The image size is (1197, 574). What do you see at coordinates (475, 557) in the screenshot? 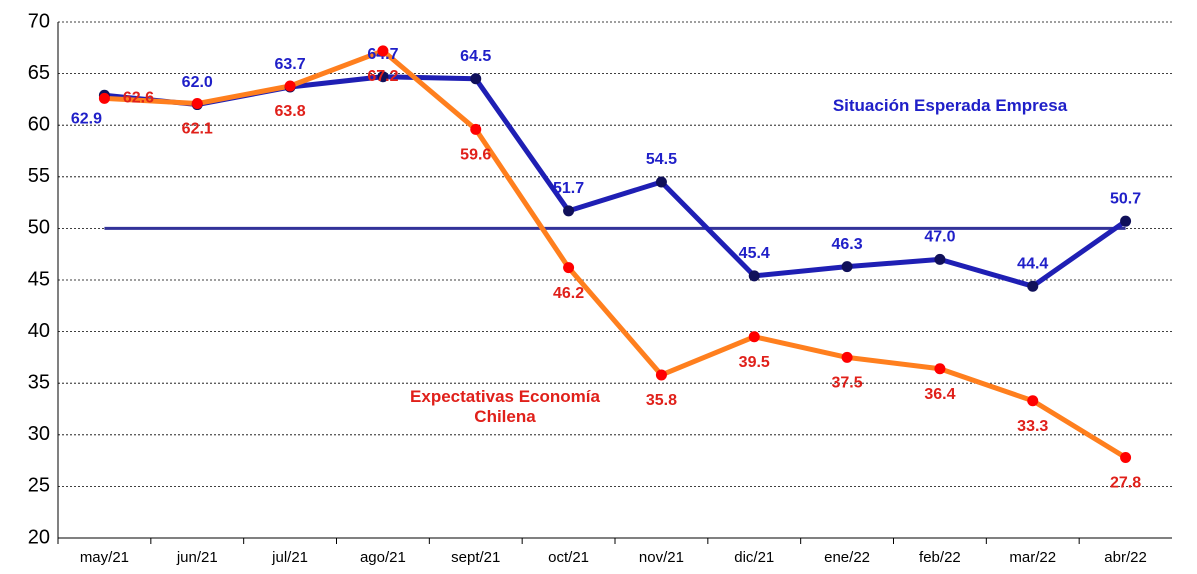
I see `x-tick-label: sept/21` at bounding box center [475, 557].